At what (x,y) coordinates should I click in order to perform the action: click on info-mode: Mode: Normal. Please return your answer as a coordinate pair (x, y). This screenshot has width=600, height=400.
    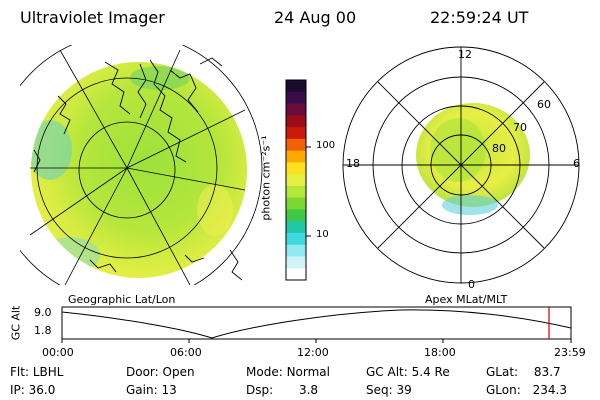
    Looking at the image, I should click on (288, 372).